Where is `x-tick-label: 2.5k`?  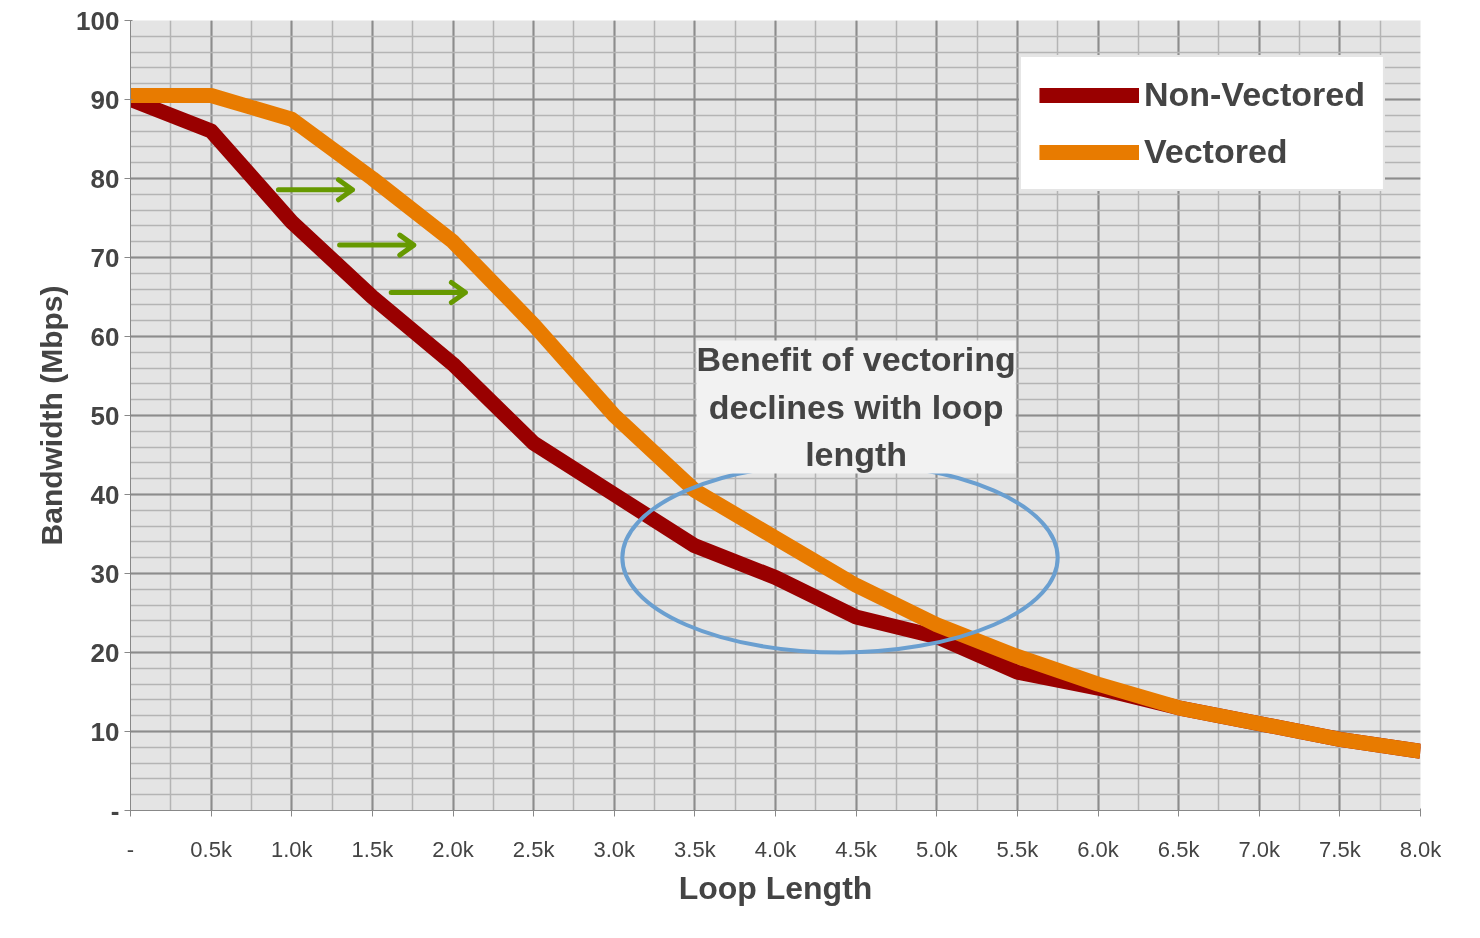
x-tick-label: 2.5k is located at coordinates (534, 849).